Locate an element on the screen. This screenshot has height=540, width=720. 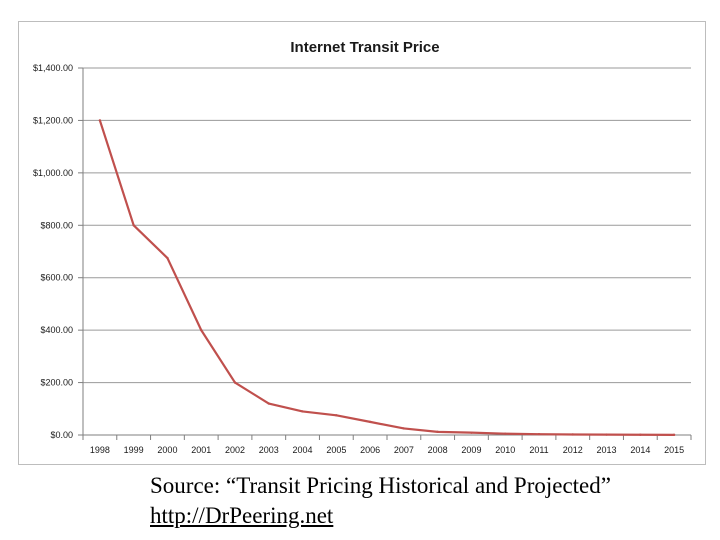
x-tick-label: 2005 is located at coordinates (336, 450).